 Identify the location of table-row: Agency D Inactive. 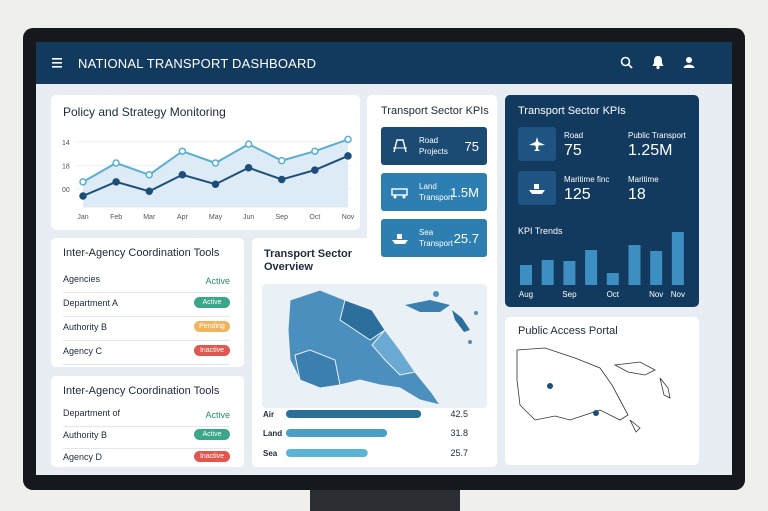
(146, 459).